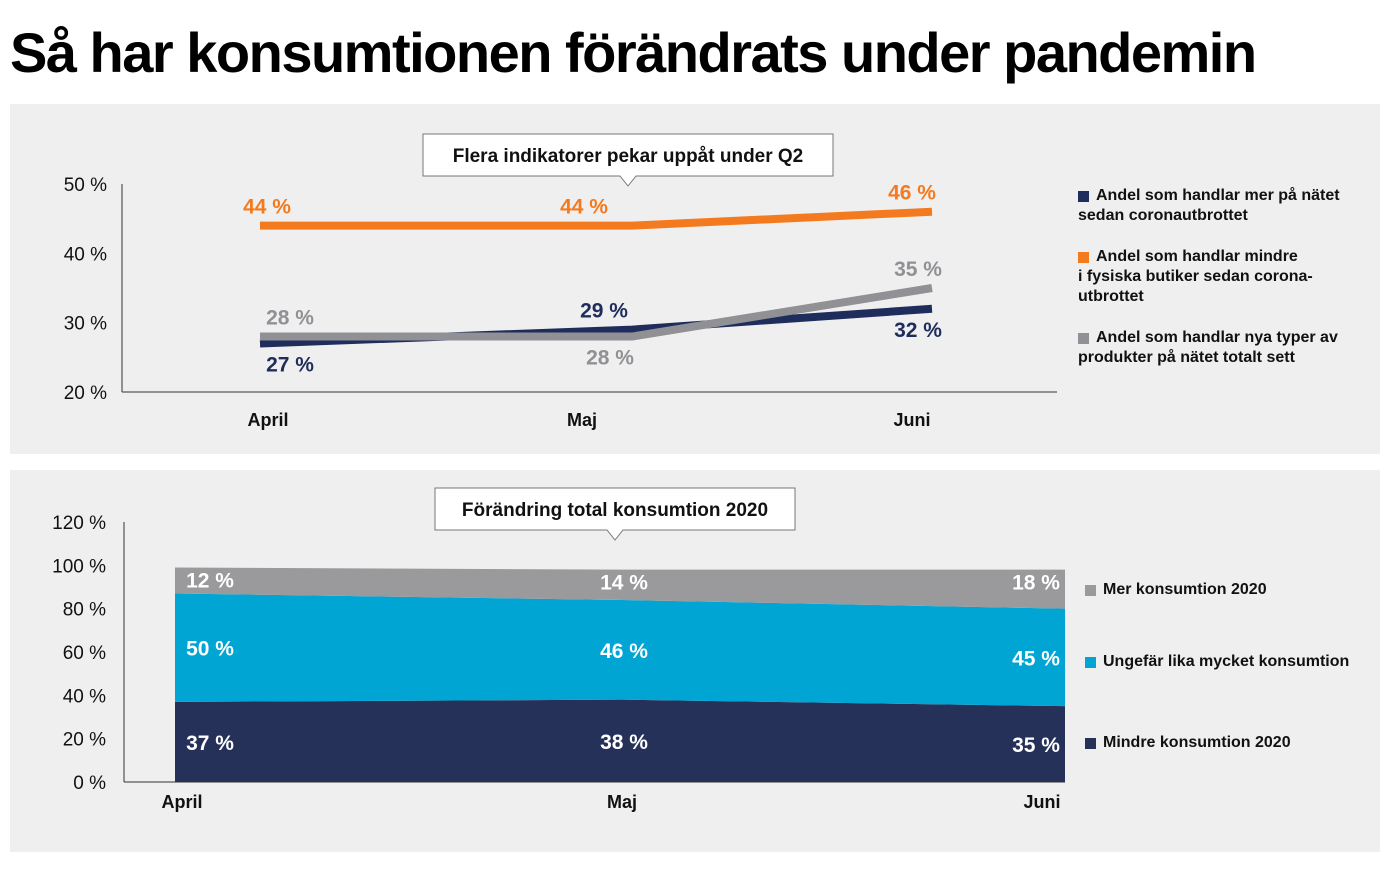 This screenshot has width=1390, height=880. What do you see at coordinates (210, 649) in the screenshot?
I see `data-label: 50 %` at bounding box center [210, 649].